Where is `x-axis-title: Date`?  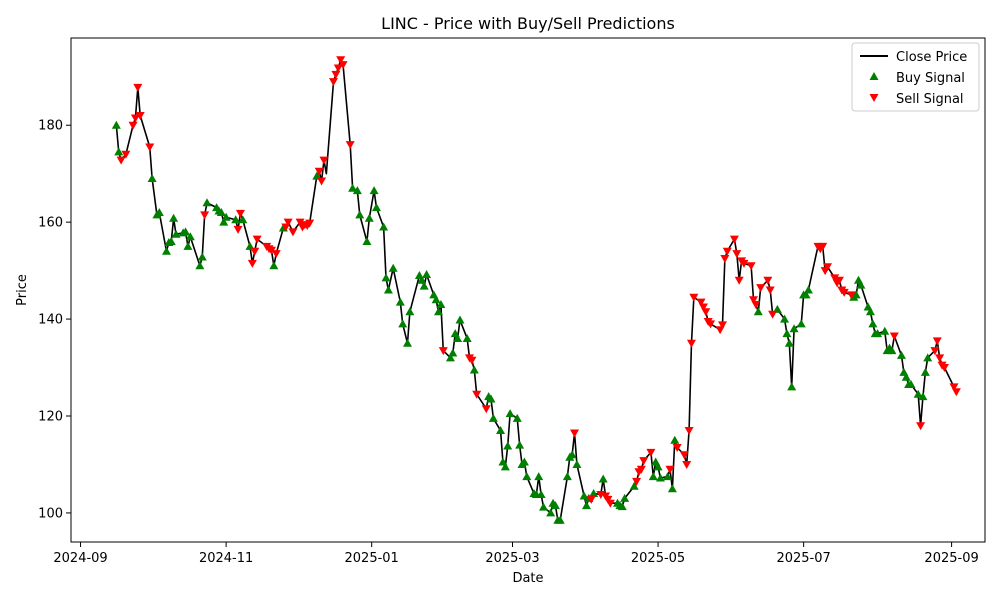 x-axis-title: Date is located at coordinates (527, 578).